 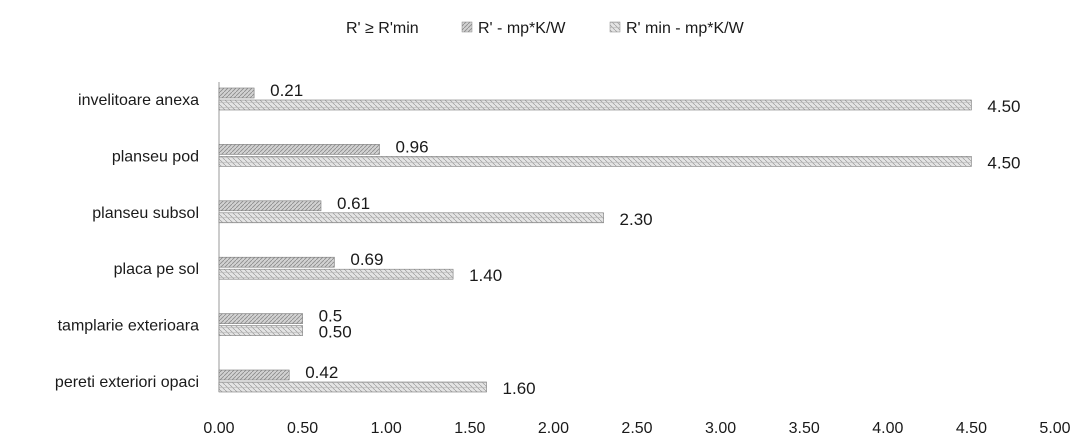 I want to click on x-tick-label: 2.00, so click(x=553, y=428).